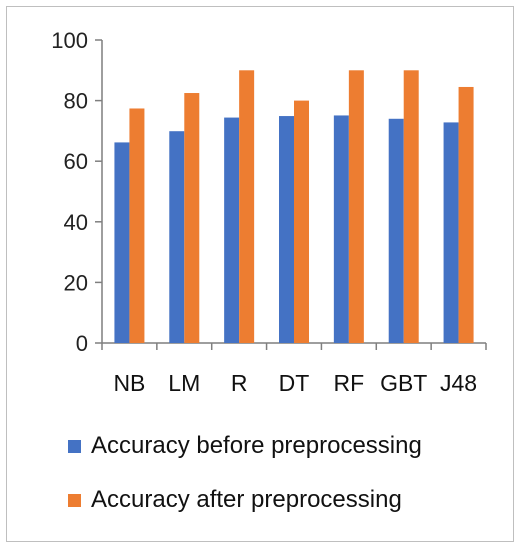 The height and width of the screenshot is (550, 522). I want to click on x-tick-label: GBT, so click(403, 383).